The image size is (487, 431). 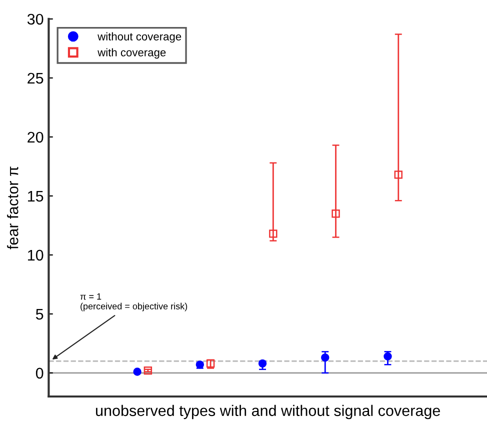 What do you see at coordinates (134, 302) in the screenshot?
I see `annotation: π = 1 (perceived = objective risk)` at bounding box center [134, 302].